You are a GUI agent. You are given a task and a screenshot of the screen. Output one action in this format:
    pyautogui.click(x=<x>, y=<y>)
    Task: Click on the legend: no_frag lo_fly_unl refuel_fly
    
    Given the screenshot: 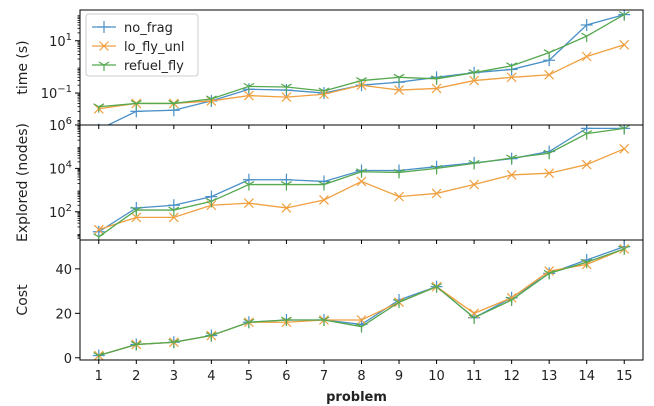 What is the action you would take?
    pyautogui.click(x=142, y=45)
    